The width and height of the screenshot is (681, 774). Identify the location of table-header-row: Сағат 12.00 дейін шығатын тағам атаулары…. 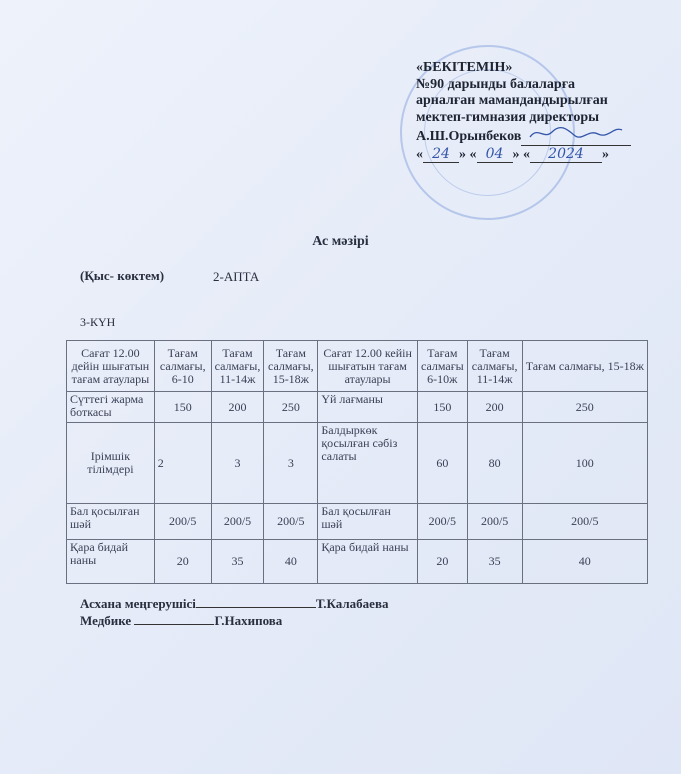
(357, 366).